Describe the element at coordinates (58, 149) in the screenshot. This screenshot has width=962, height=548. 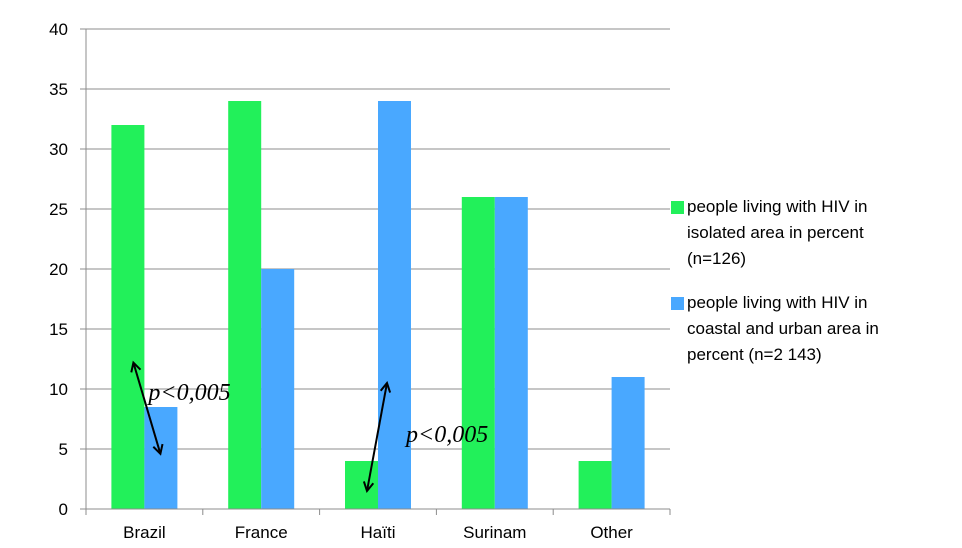
I see `y-tick-label: 30` at that location.